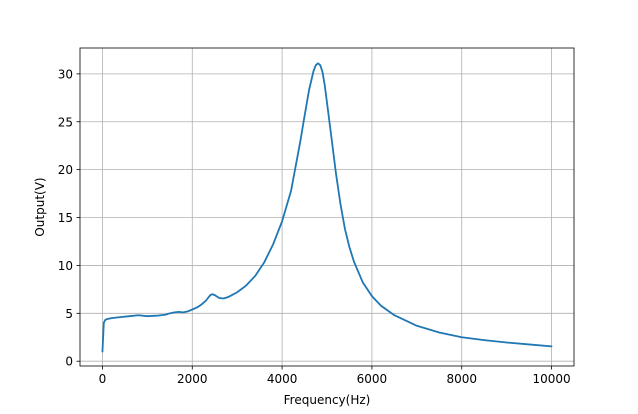 Image resolution: width=638 pixels, height=414 pixels. Describe the element at coordinates (65, 74) in the screenshot. I see `y-tick-label: 30` at that location.